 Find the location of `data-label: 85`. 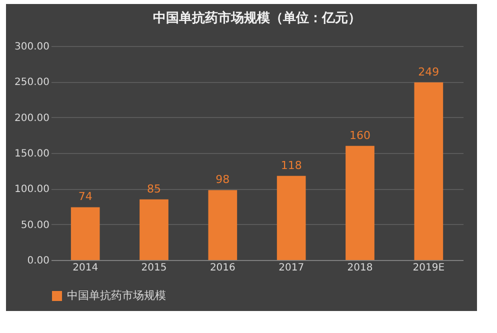

data-label: 85 is located at coordinates (154, 189).